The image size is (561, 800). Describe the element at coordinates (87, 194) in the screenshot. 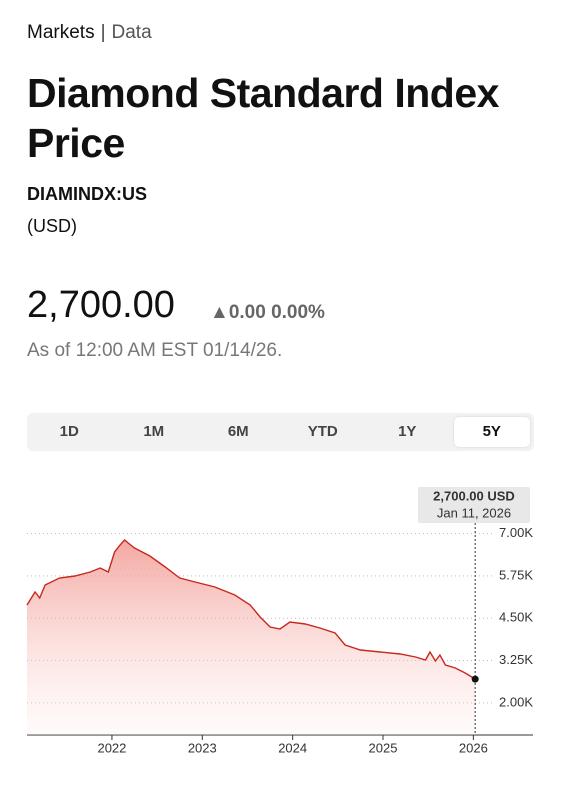

I see `ticker: DIAMINDX:US` at that location.